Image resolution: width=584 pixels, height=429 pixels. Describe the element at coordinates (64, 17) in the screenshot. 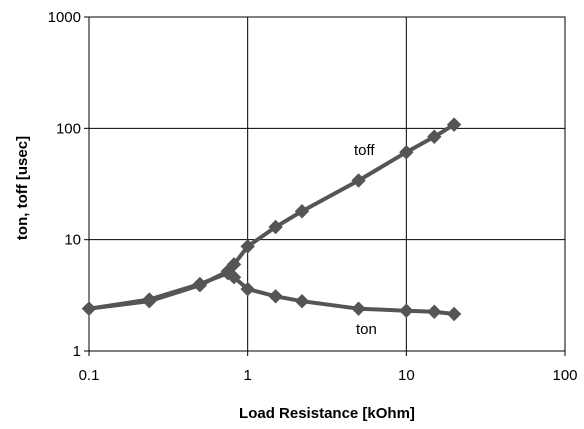

I see `y-tick-label: 1000` at that location.